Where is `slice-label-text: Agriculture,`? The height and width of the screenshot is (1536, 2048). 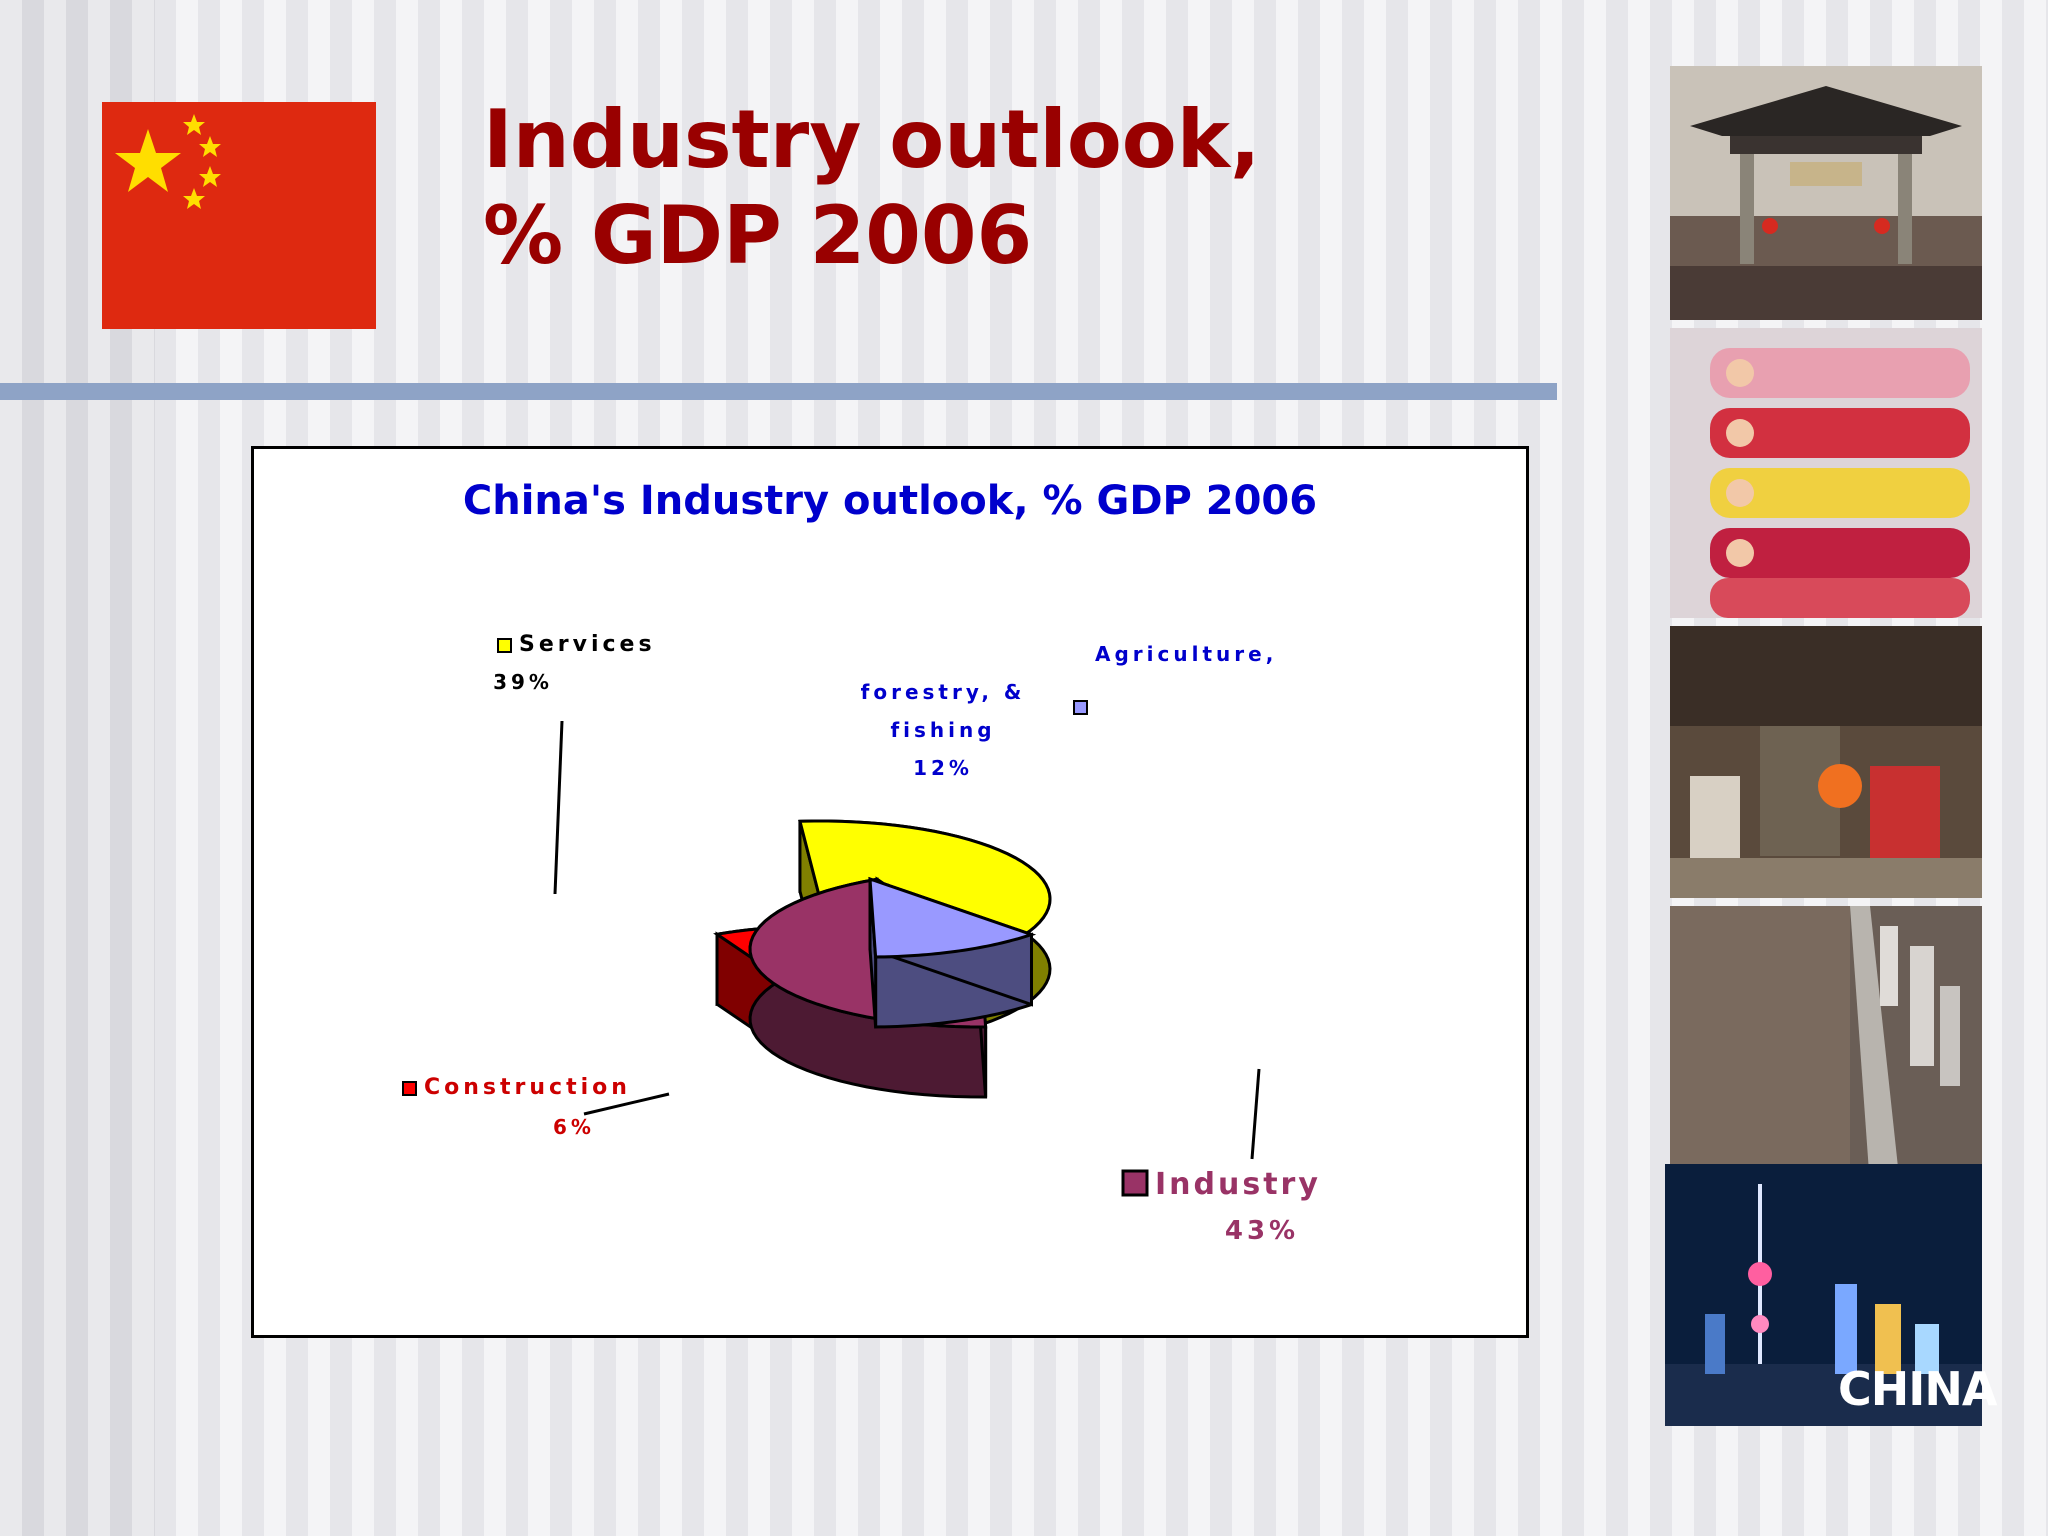
slice-label-text: Agriculture, is located at coordinates (1186, 654).